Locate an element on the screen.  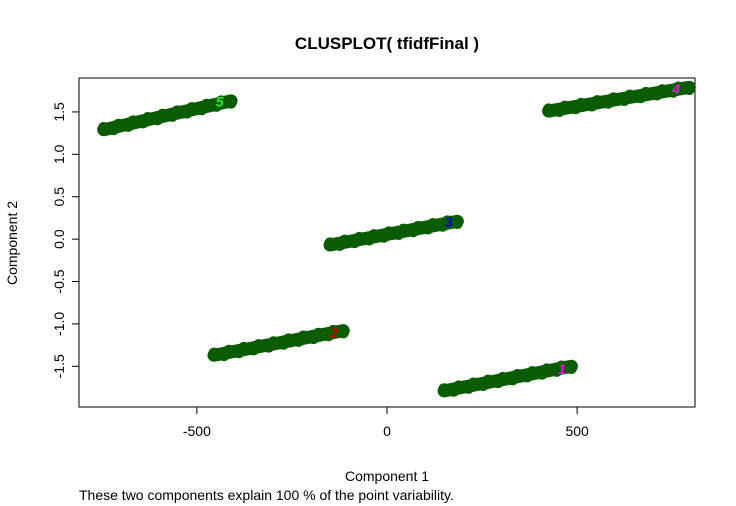
y-axis-label: Component 2 is located at coordinates (12, 243).